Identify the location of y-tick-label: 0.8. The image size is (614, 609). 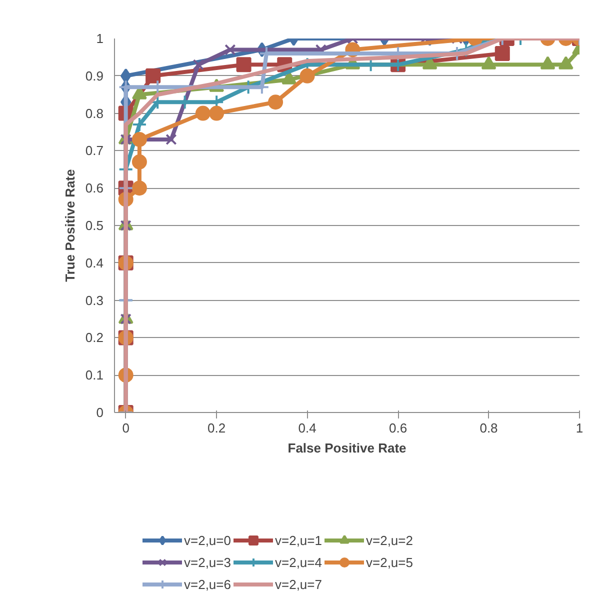
(94, 113).